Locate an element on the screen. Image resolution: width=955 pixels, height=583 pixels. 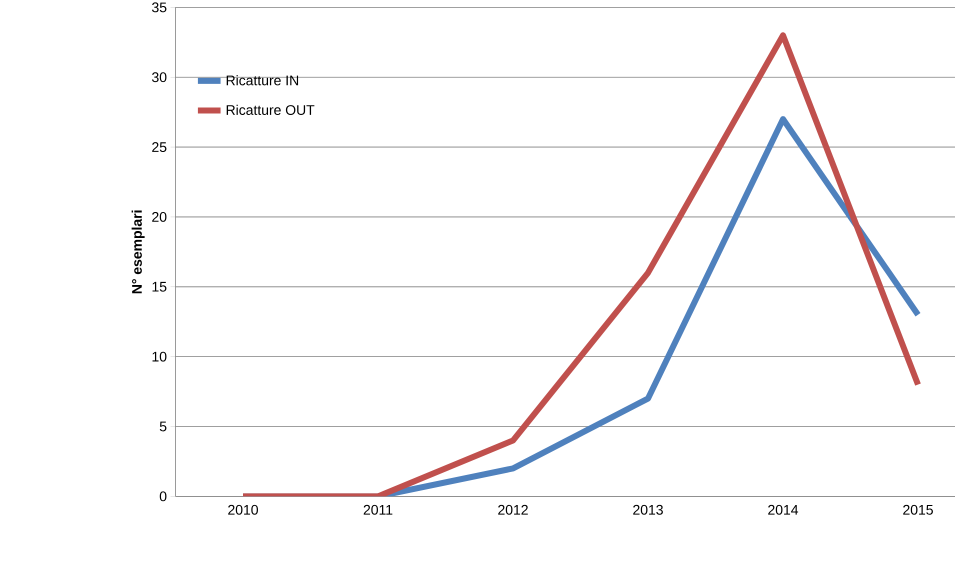
y-tick-label: 25 is located at coordinates (159, 147).